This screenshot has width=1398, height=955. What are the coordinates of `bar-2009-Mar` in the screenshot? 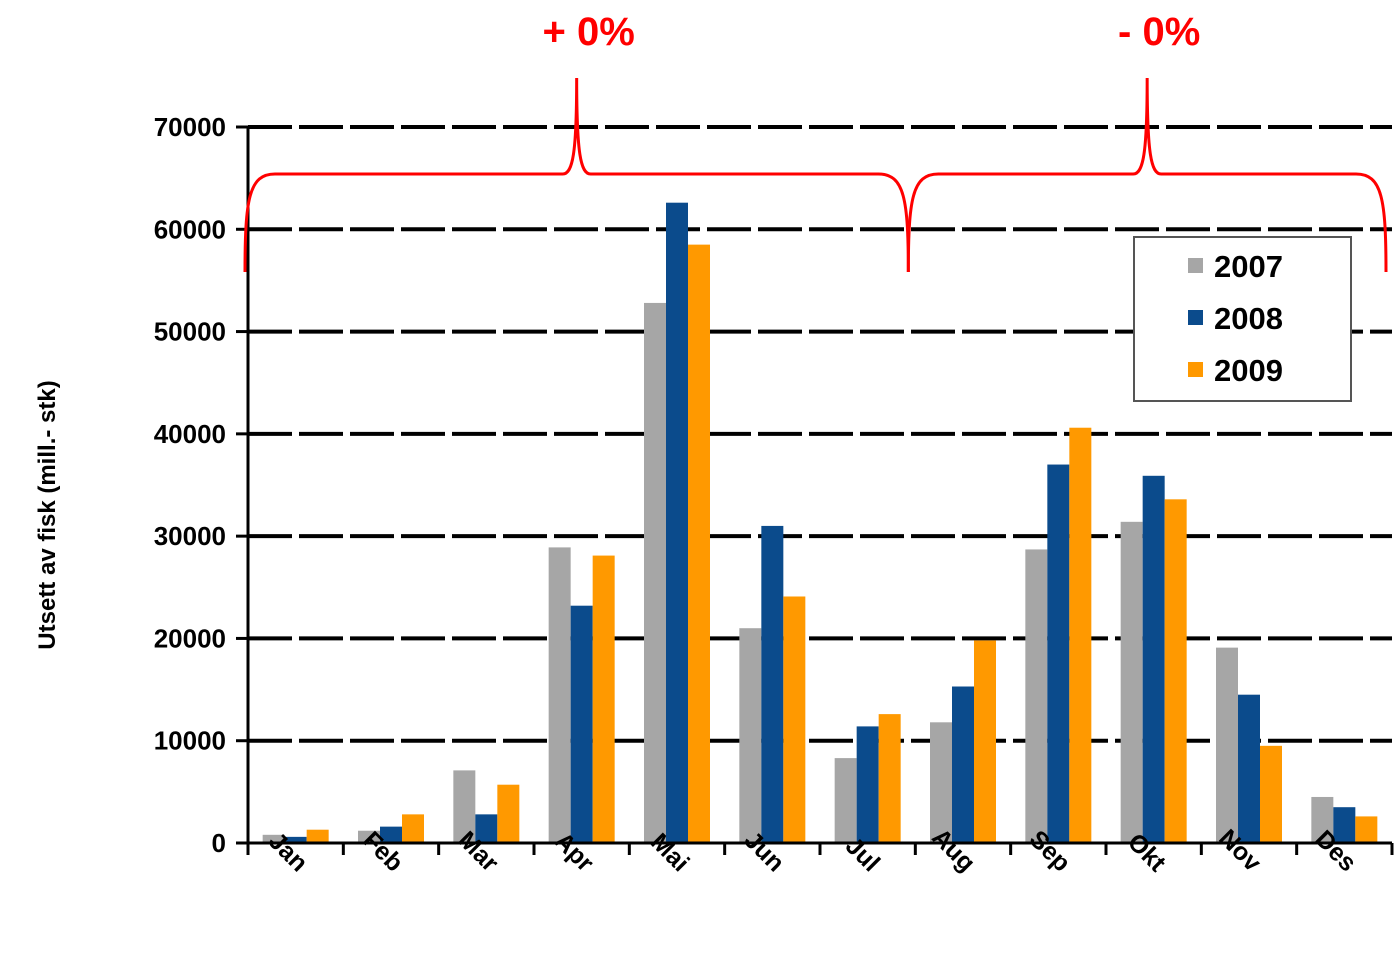 It's located at (508, 813).